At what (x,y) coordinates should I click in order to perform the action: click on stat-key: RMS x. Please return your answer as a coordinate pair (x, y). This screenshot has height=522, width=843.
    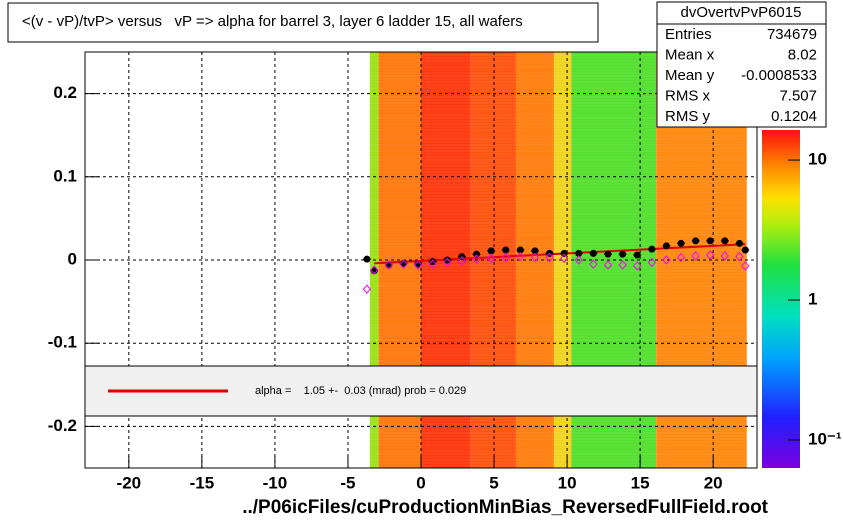
    Looking at the image, I should click on (688, 95).